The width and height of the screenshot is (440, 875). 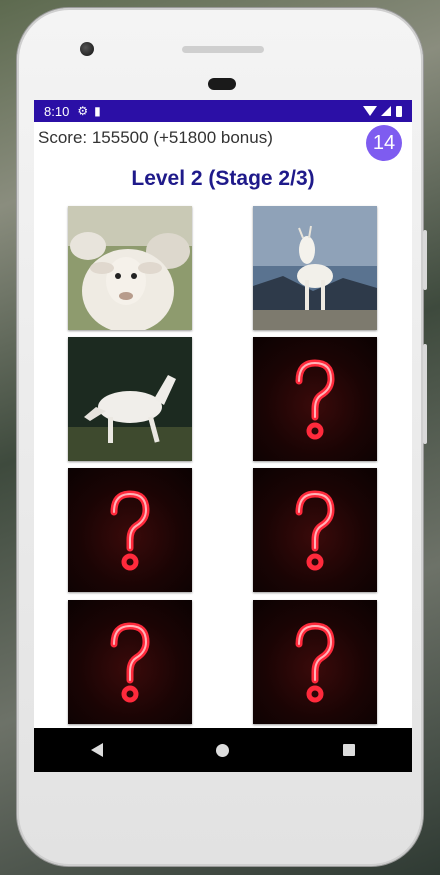 What do you see at coordinates (155, 137) in the screenshot?
I see `score-text: Score: 155500 (+51800 bonus)` at bounding box center [155, 137].